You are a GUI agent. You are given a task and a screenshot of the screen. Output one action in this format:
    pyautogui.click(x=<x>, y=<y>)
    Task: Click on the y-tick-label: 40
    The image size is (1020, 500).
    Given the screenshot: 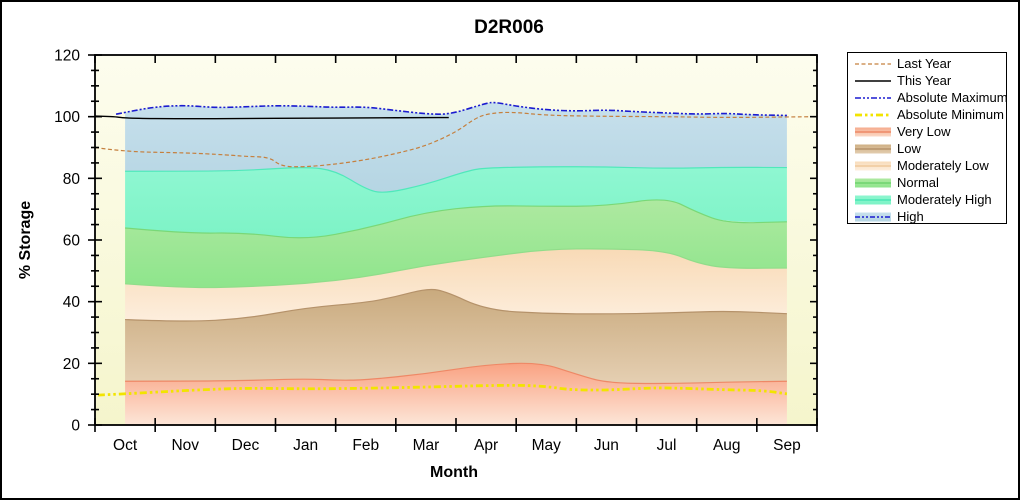 What is the action you would take?
    pyautogui.click(x=72, y=302)
    